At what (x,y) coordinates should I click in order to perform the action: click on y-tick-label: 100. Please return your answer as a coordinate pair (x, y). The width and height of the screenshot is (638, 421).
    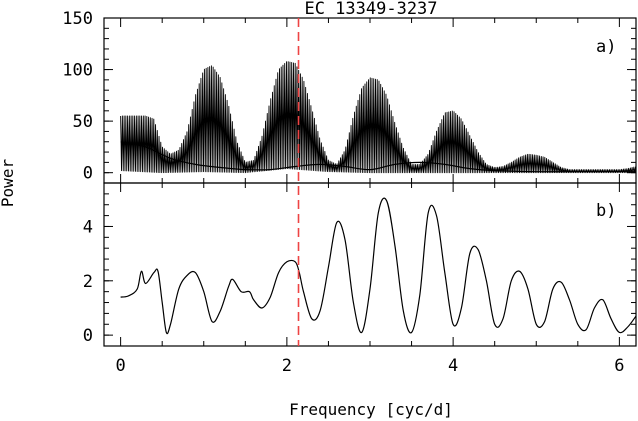
    Looking at the image, I should click on (77, 71).